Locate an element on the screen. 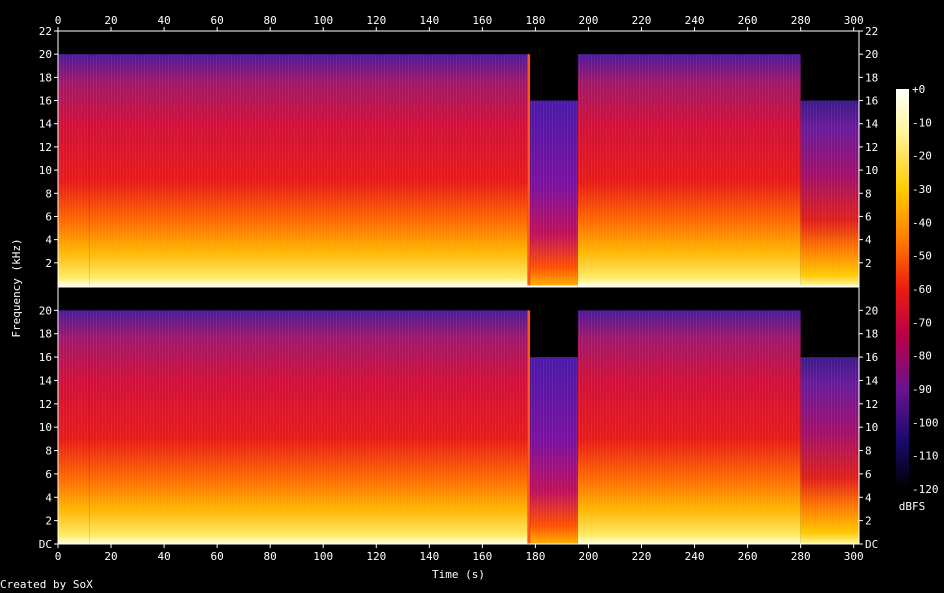 This screenshot has height=593, width=944. y-tick-label-right-0-8: 18 is located at coordinates (871, 77).